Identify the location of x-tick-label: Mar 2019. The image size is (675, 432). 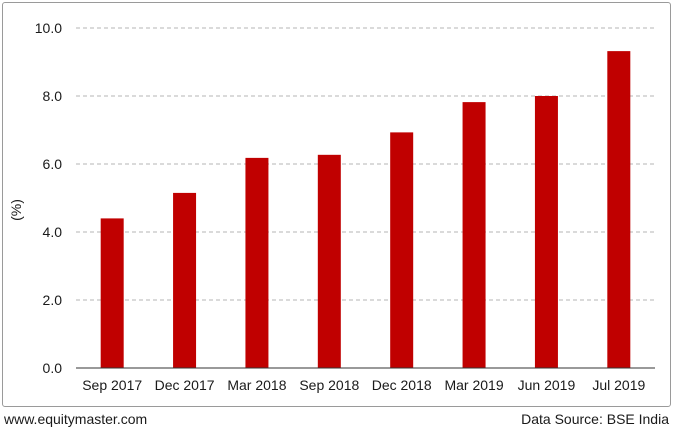
(473, 385).